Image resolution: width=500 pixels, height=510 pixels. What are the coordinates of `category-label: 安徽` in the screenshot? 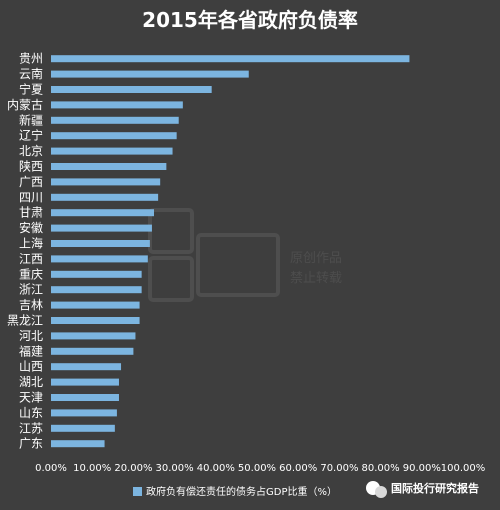 It's located at (31, 227).